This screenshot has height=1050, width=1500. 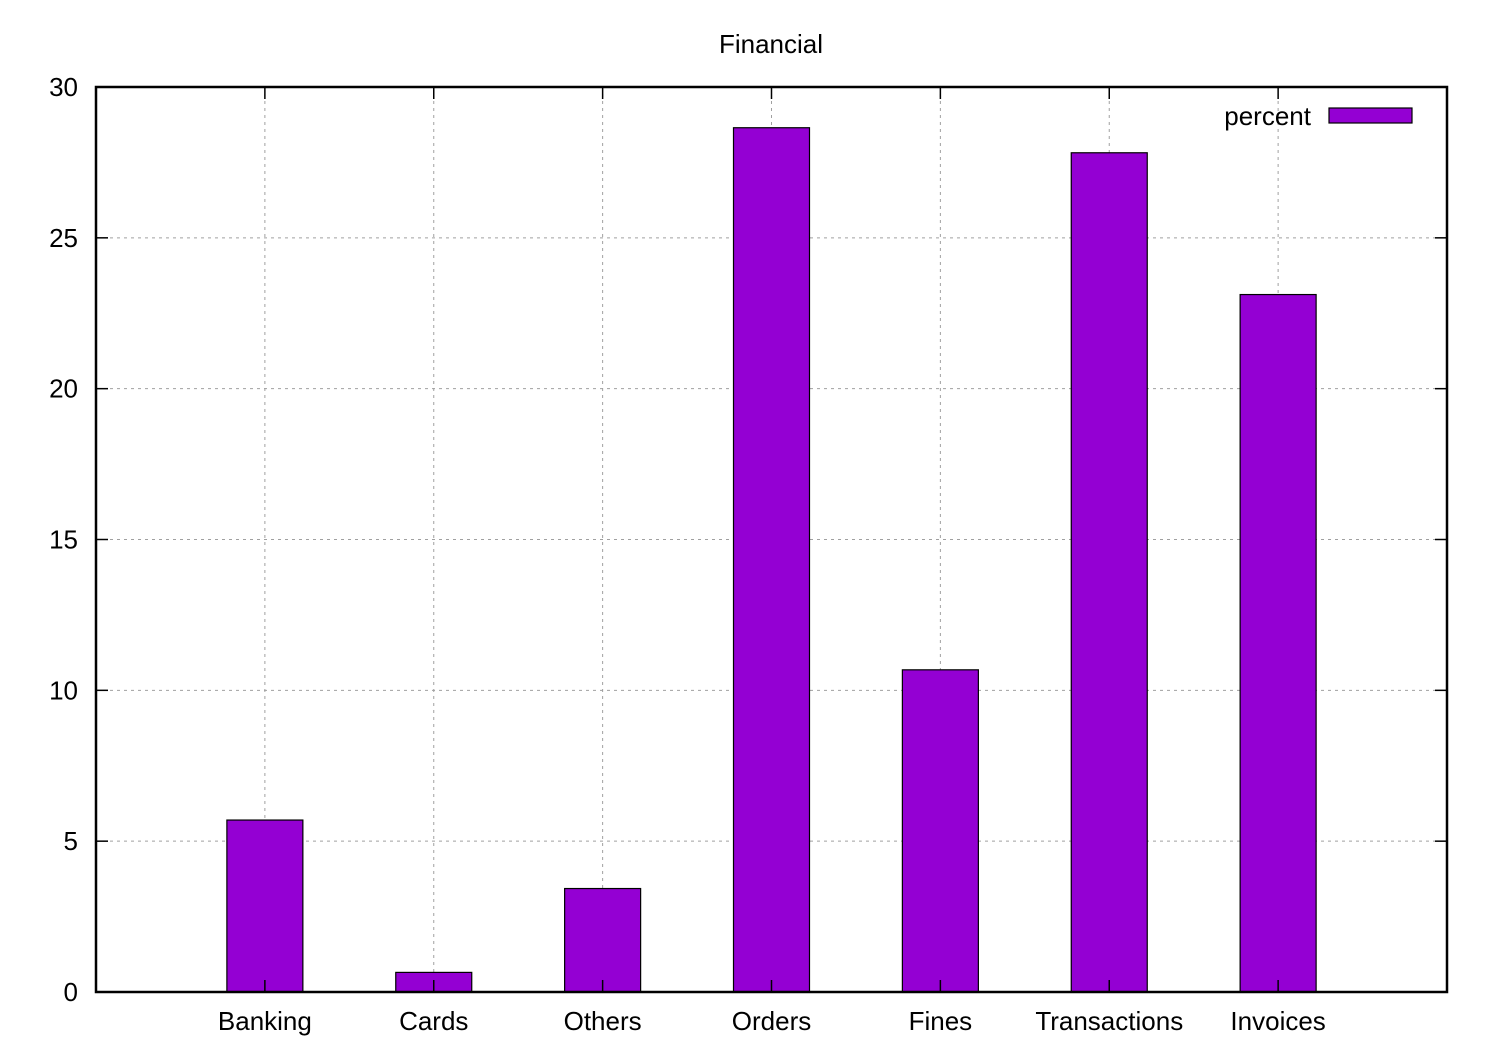 What do you see at coordinates (940, 831) in the screenshot?
I see `bar-fines` at bounding box center [940, 831].